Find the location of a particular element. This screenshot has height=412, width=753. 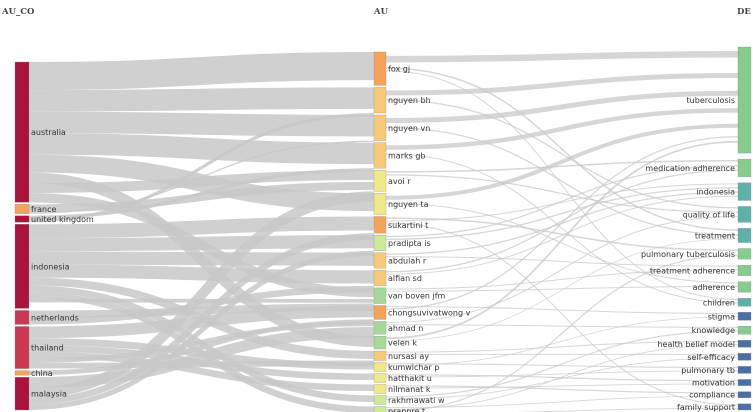

node-label: compliance is located at coordinates (712, 395).